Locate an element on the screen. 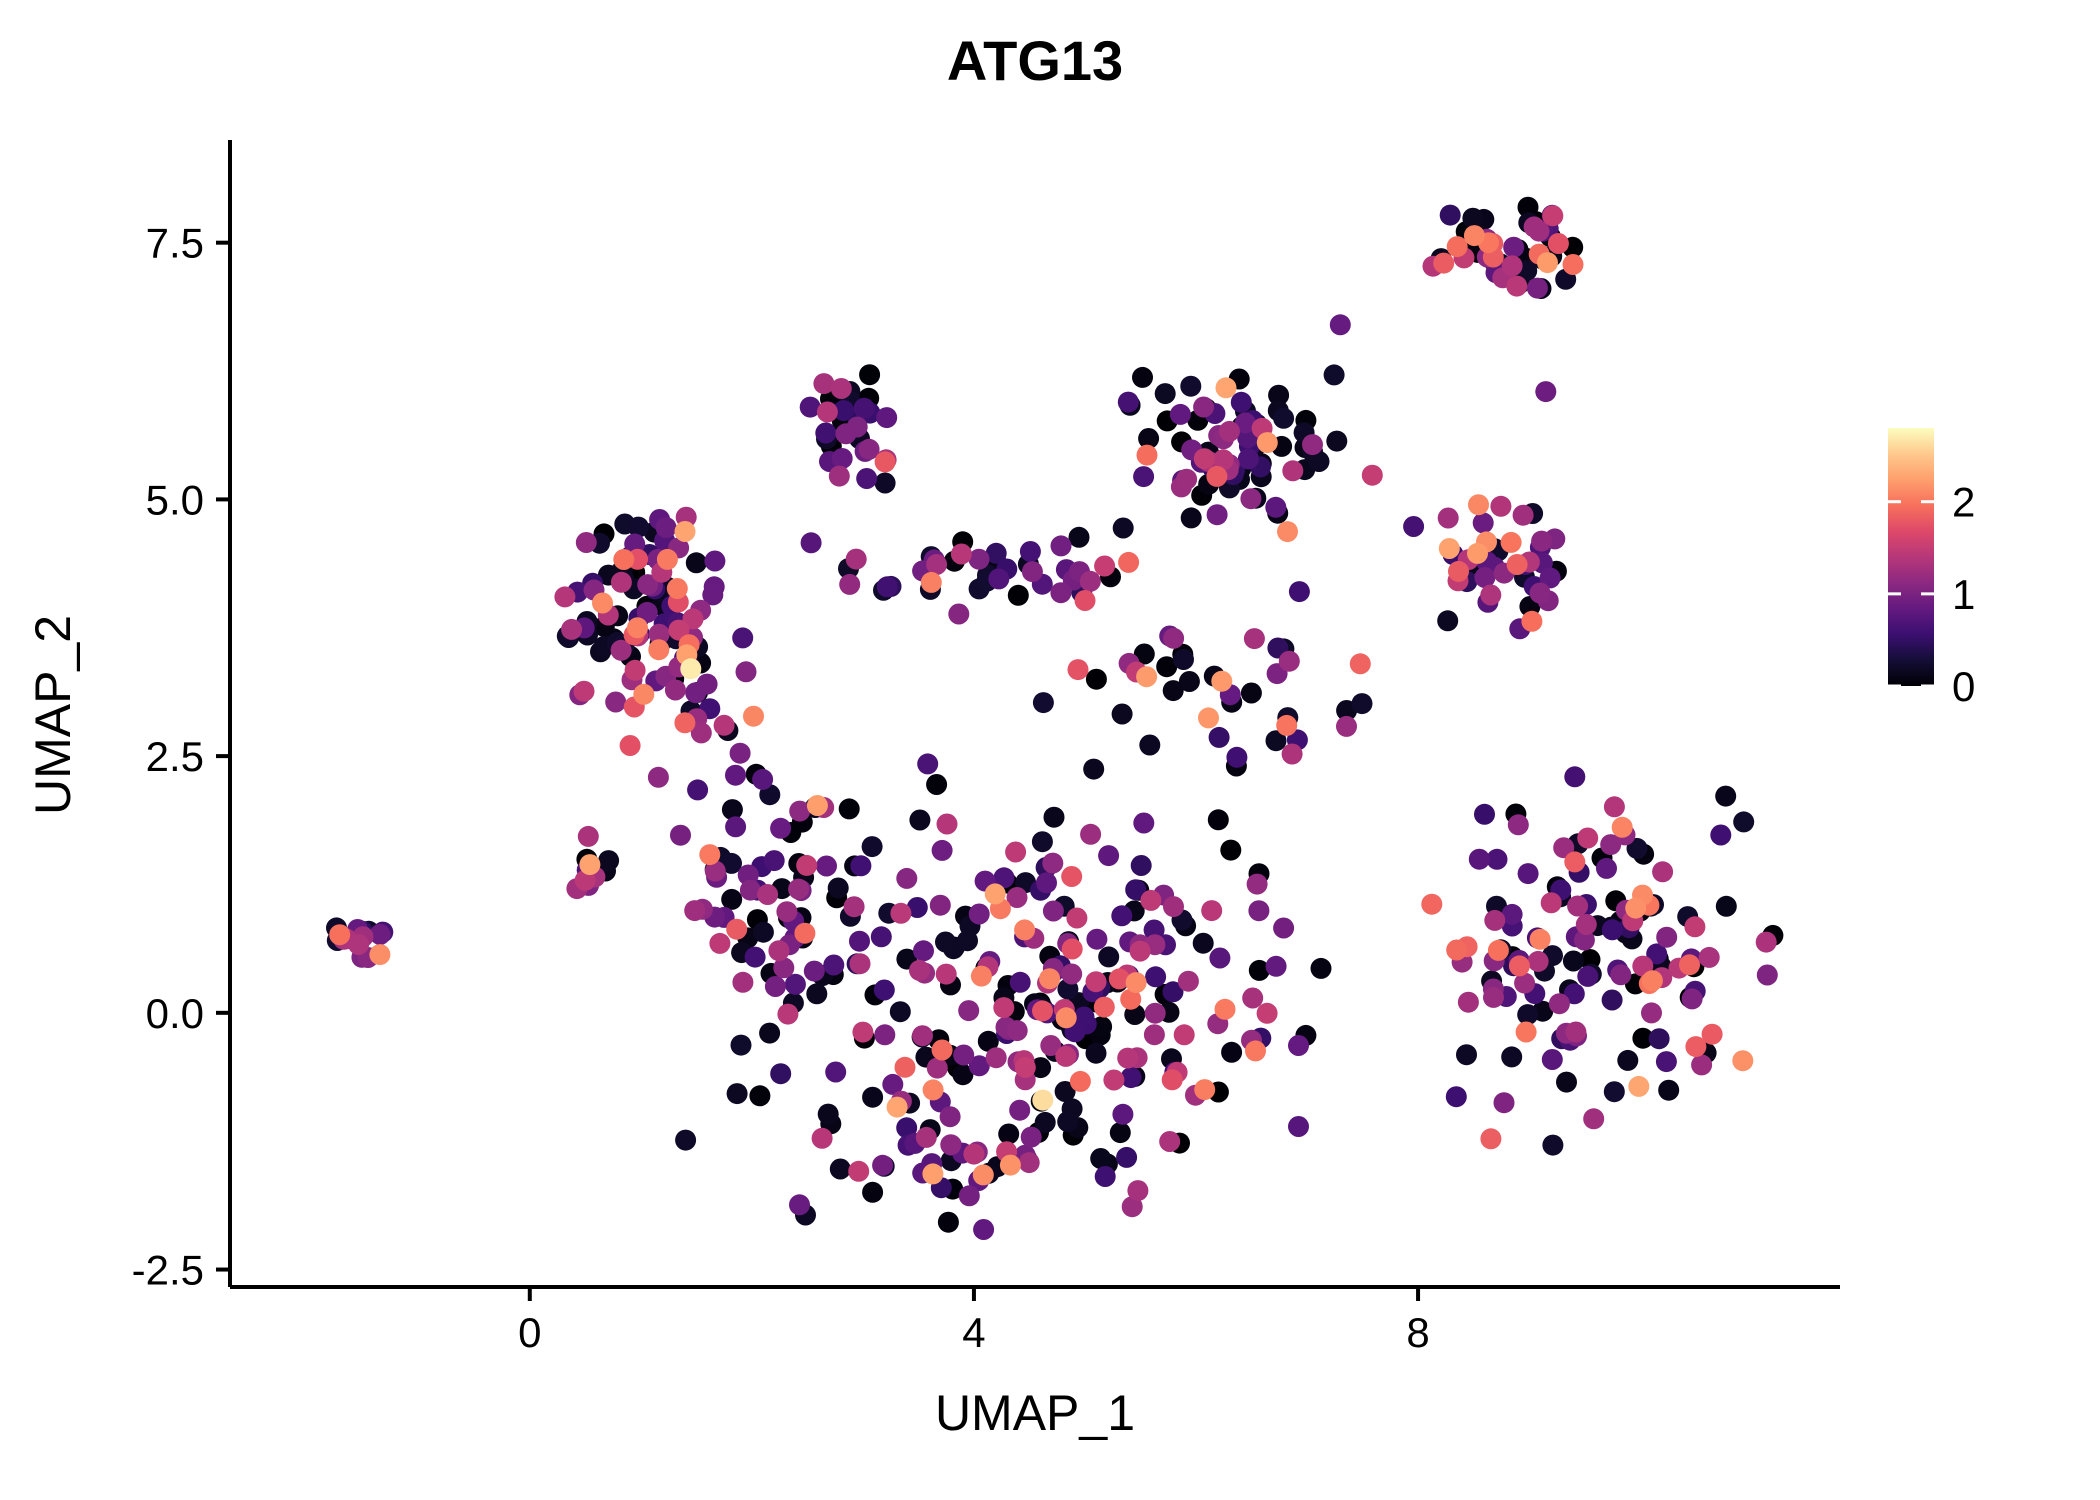 The width and height of the screenshot is (2100, 1500). x-axis-label: UMAP_1 is located at coordinates (1035, 1413).